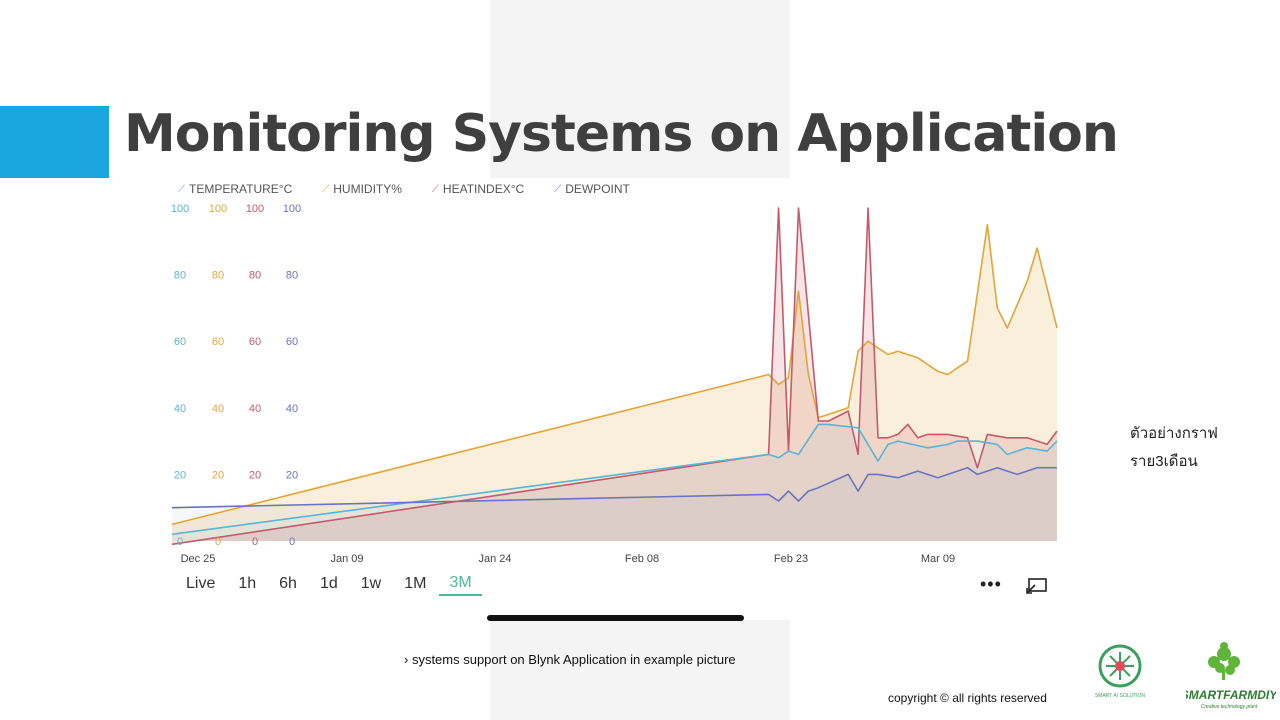 This screenshot has width=1280, height=720. Describe the element at coordinates (642, 559) in the screenshot. I see `x-tick-label: Feb 08` at that location.